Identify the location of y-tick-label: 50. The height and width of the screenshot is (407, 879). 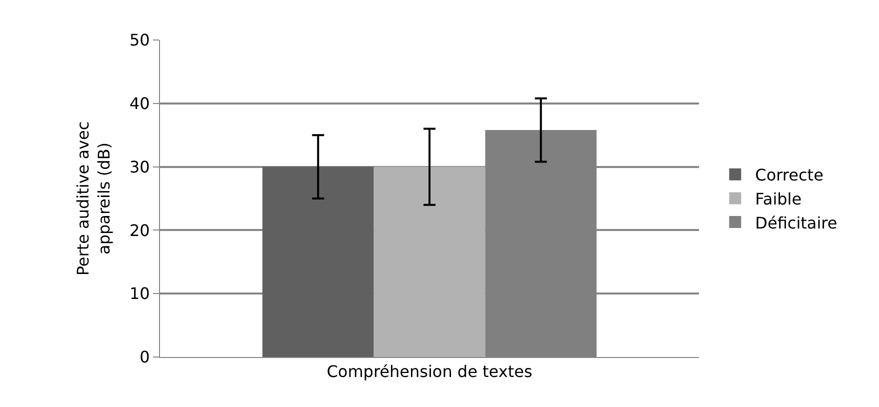
(139, 40).